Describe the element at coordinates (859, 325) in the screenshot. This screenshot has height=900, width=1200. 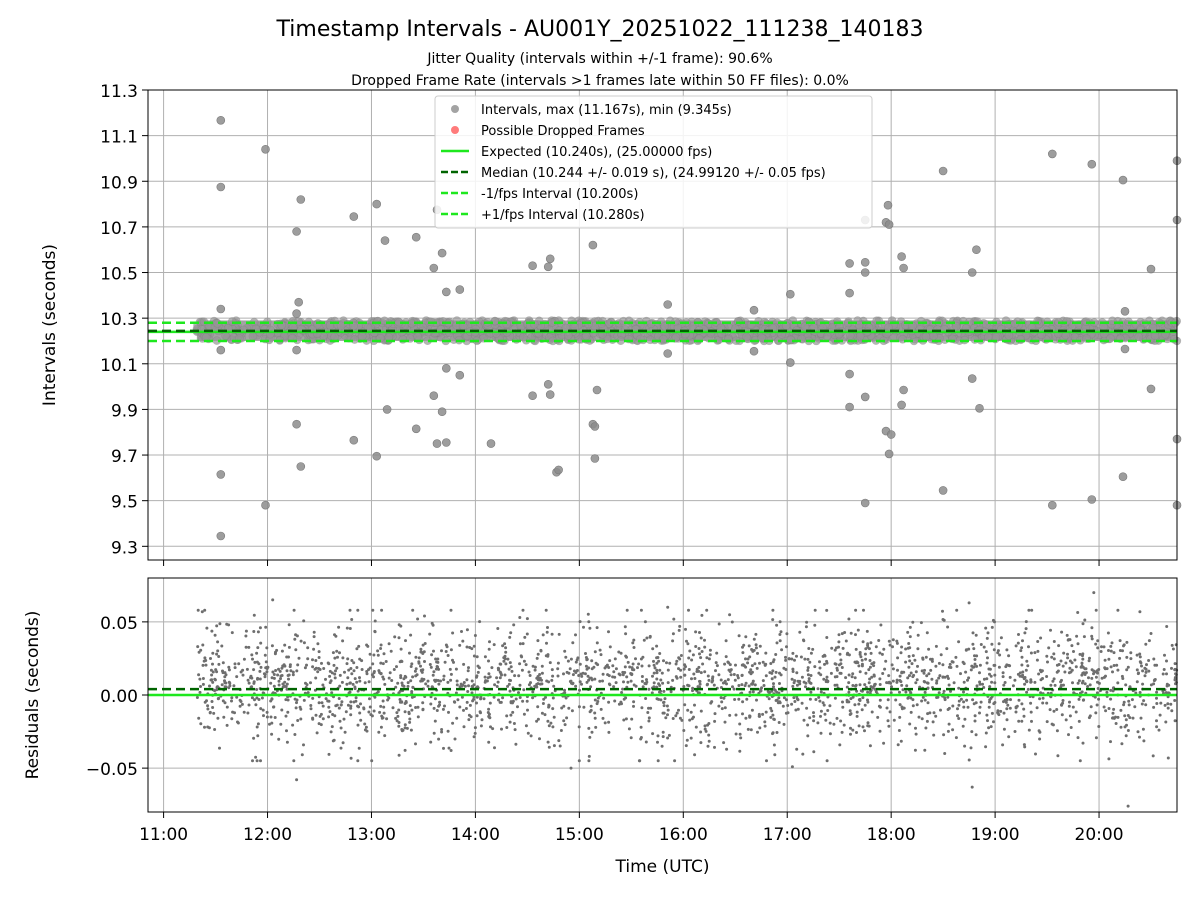
I see `interval-point` at that location.